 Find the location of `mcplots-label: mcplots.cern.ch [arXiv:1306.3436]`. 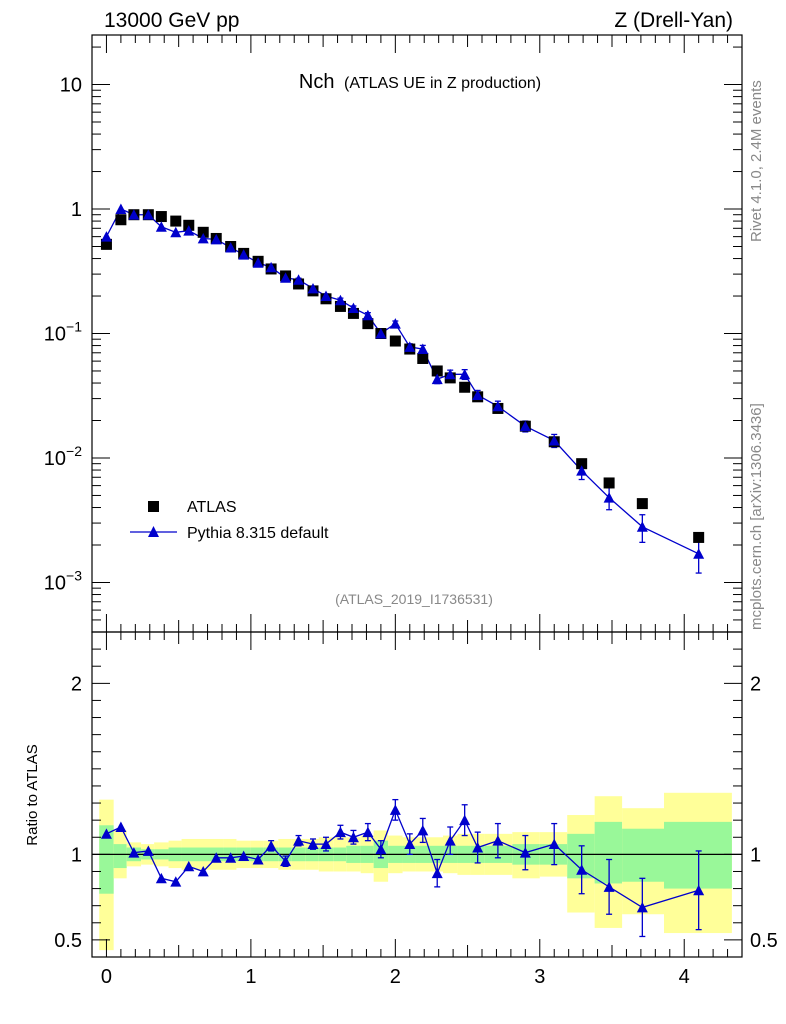

mcplots-label: mcplots.cern.ch [arXiv:1306.3436] is located at coordinates (756, 516).